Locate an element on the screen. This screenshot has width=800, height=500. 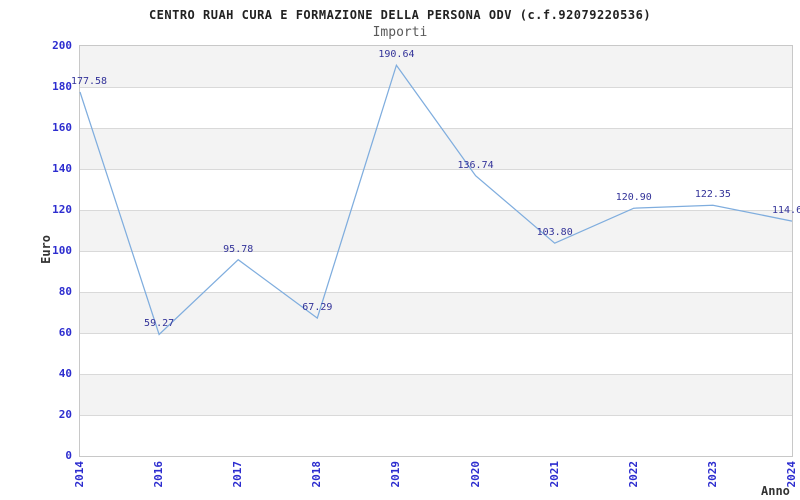
x-tick-label: 2020 is located at coordinates (475, 474).